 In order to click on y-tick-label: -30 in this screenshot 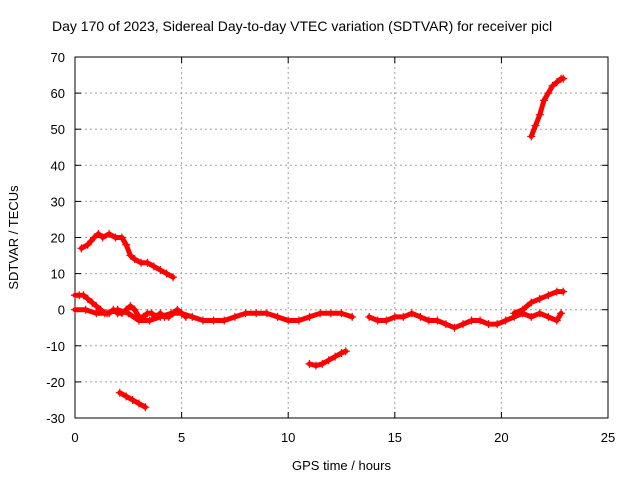, I will do `click(55, 418)`.